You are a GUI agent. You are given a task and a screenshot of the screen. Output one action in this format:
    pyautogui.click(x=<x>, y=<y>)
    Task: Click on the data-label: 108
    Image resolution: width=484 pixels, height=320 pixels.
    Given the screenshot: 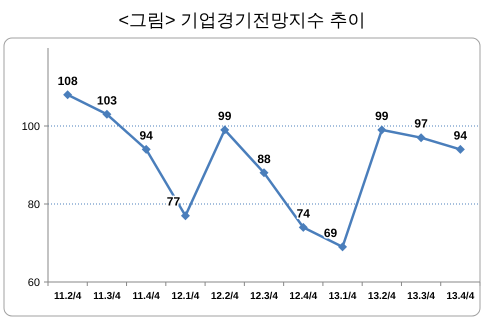 What is the action you would take?
    pyautogui.click(x=68, y=81)
    